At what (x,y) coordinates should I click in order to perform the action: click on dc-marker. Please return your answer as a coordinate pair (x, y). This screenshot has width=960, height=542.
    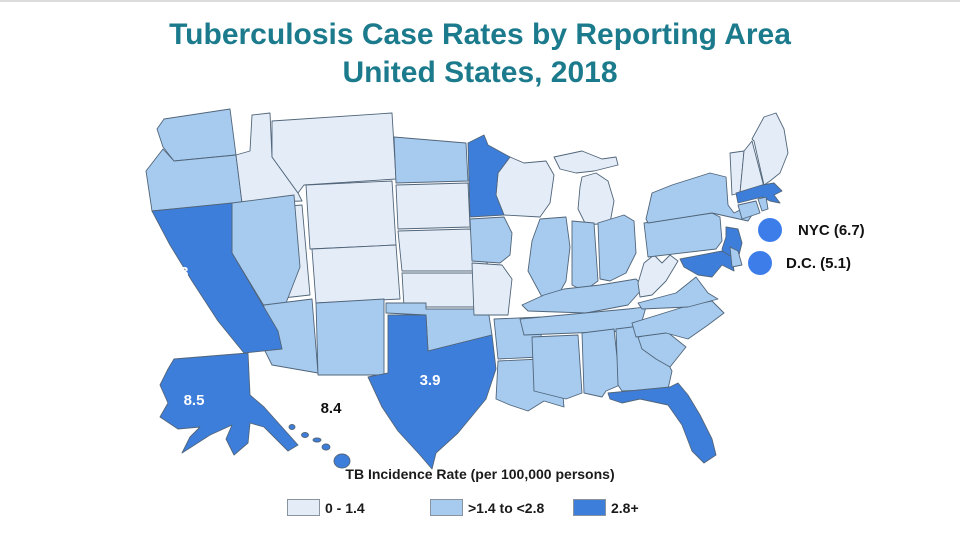
    Looking at the image, I should click on (760, 263).